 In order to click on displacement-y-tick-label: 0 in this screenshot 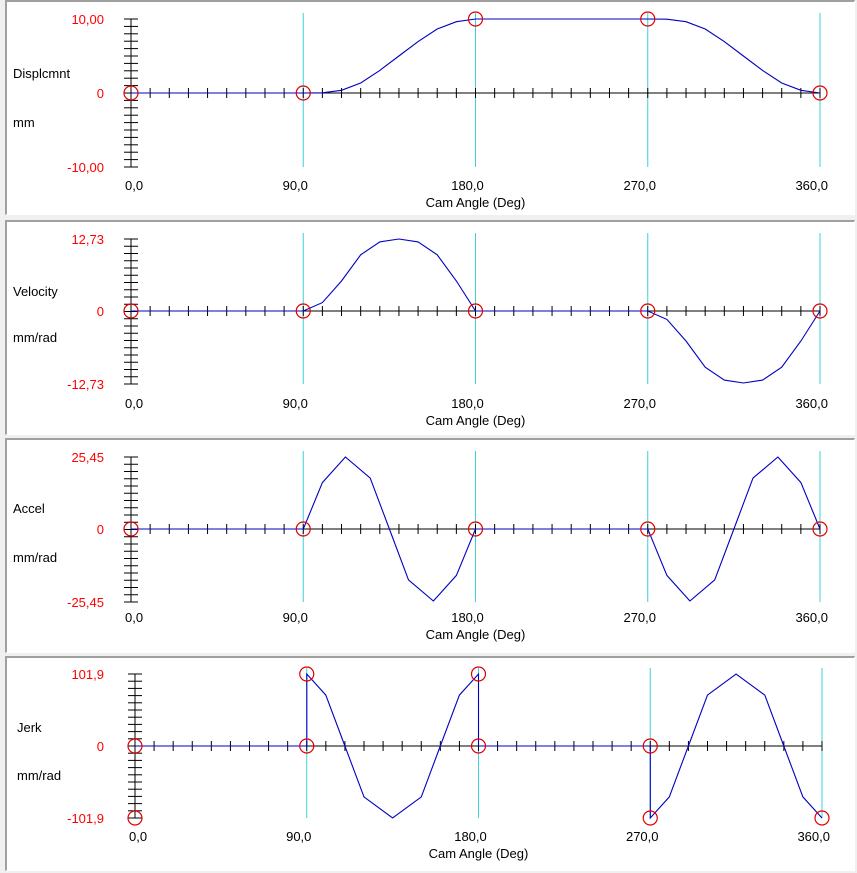, I will do `click(100, 93)`.